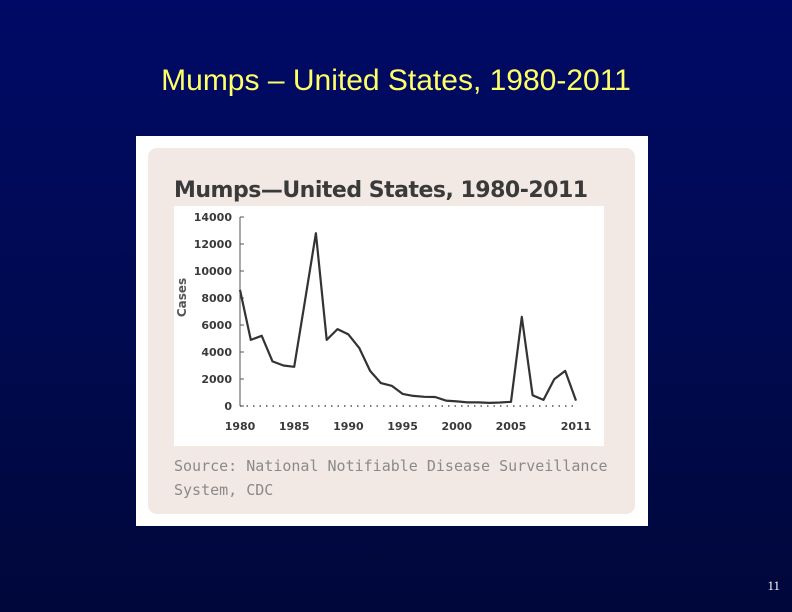 This screenshot has height=612, width=792. I want to click on slide-title: Mumps – United States, 1980-2011, so click(396, 80).